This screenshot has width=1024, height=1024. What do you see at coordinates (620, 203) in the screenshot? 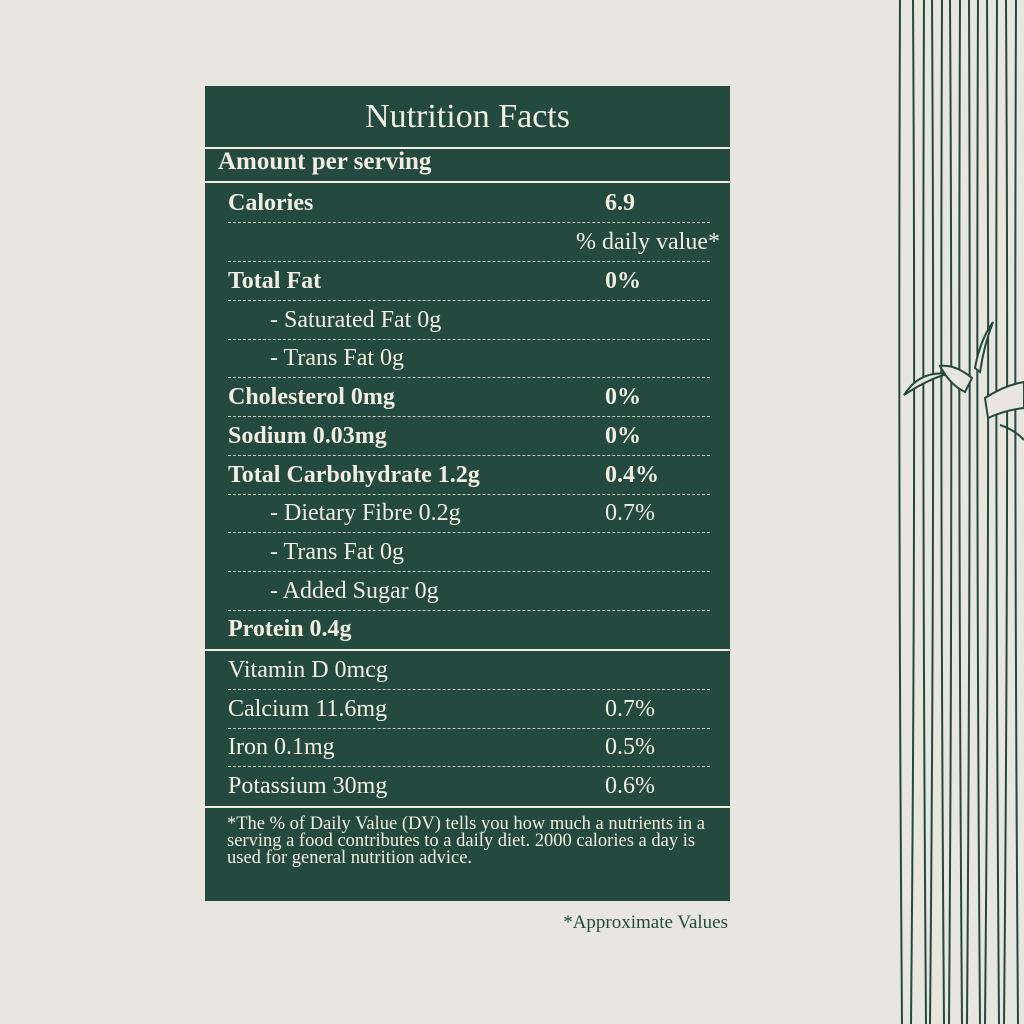
I see `calories-value: 6.9` at bounding box center [620, 203].